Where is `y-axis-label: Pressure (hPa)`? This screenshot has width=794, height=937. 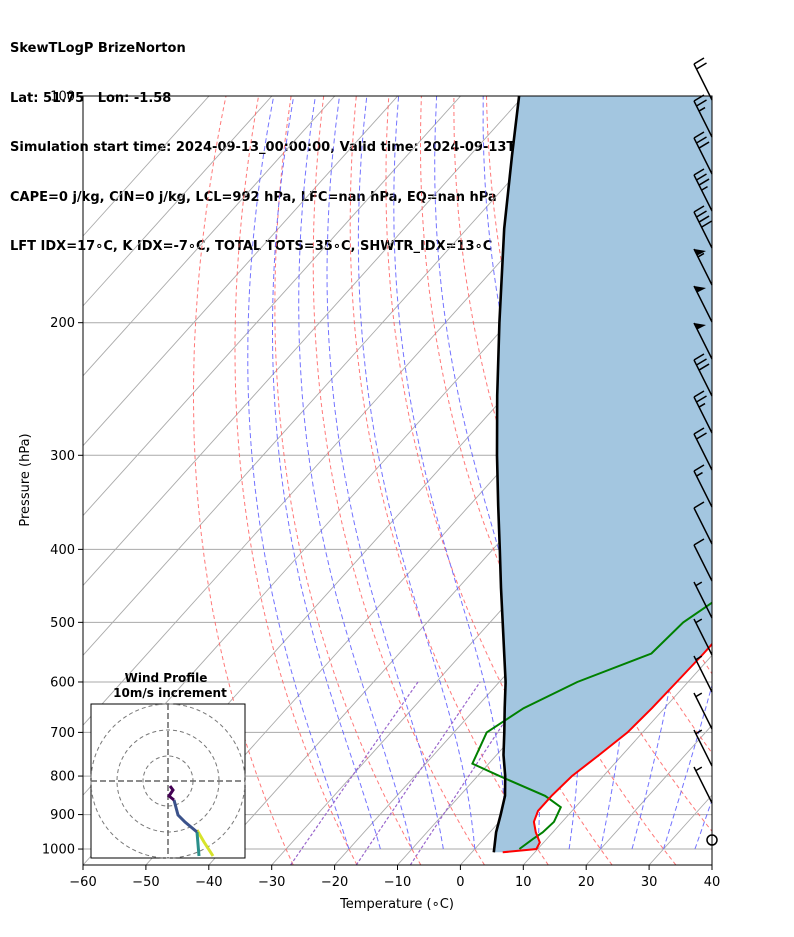
y-axis-label: Pressure (hPa) is located at coordinates (25, 479).